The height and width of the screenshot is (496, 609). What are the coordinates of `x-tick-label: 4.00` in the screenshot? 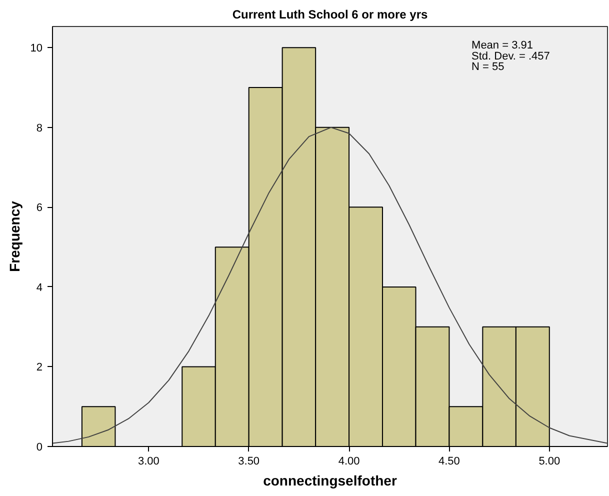 It's located at (349, 462).